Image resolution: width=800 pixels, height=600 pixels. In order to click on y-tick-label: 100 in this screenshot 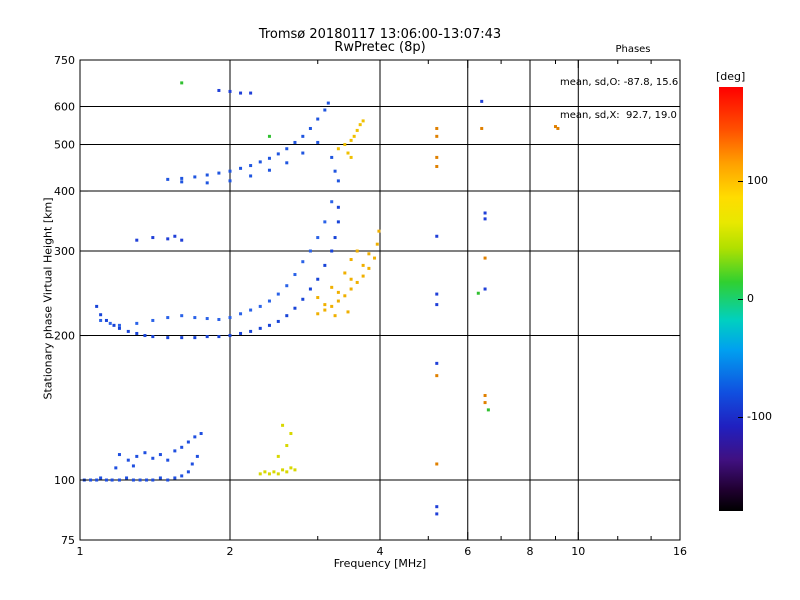, I will do `click(64, 480)`.